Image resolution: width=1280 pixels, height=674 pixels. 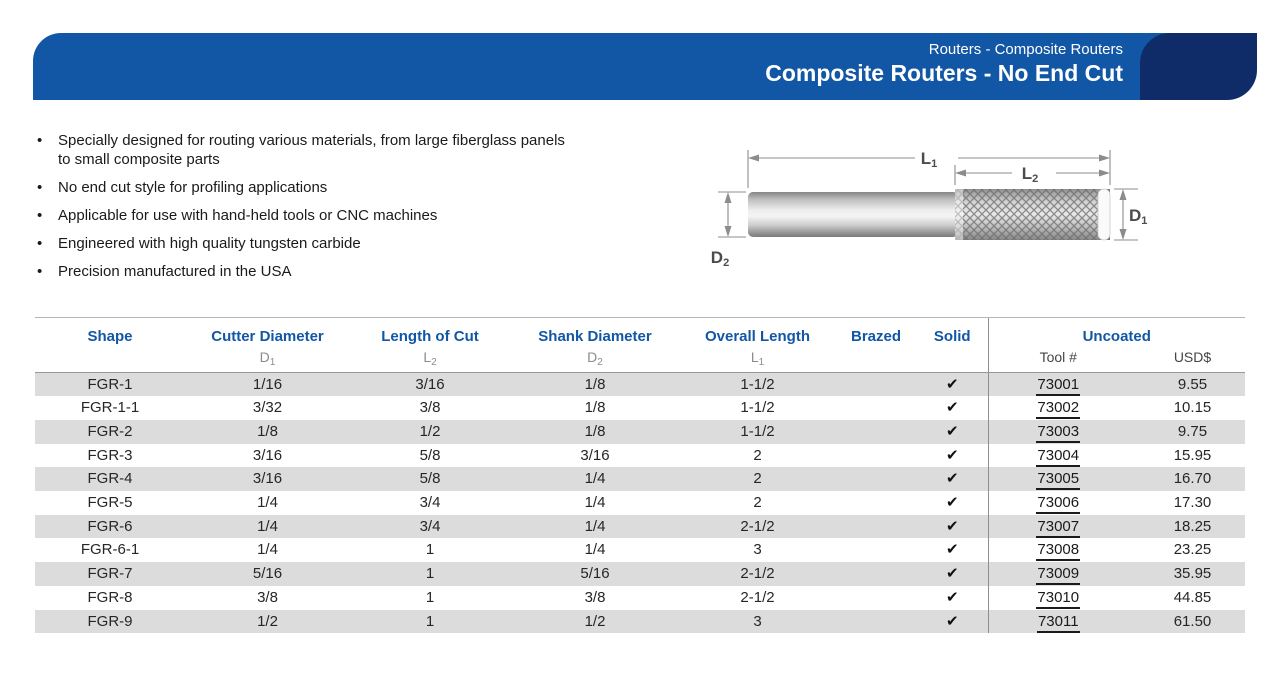 What do you see at coordinates (267, 332) in the screenshot?
I see `col-header-cutter-diameter: Cutter Diameter` at bounding box center [267, 332].